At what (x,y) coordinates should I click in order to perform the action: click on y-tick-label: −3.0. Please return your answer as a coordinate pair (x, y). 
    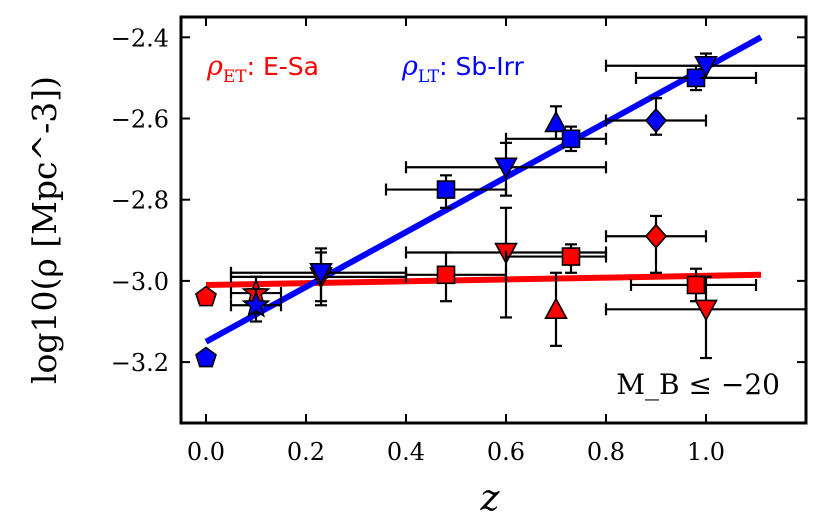
    Looking at the image, I should click on (140, 282).